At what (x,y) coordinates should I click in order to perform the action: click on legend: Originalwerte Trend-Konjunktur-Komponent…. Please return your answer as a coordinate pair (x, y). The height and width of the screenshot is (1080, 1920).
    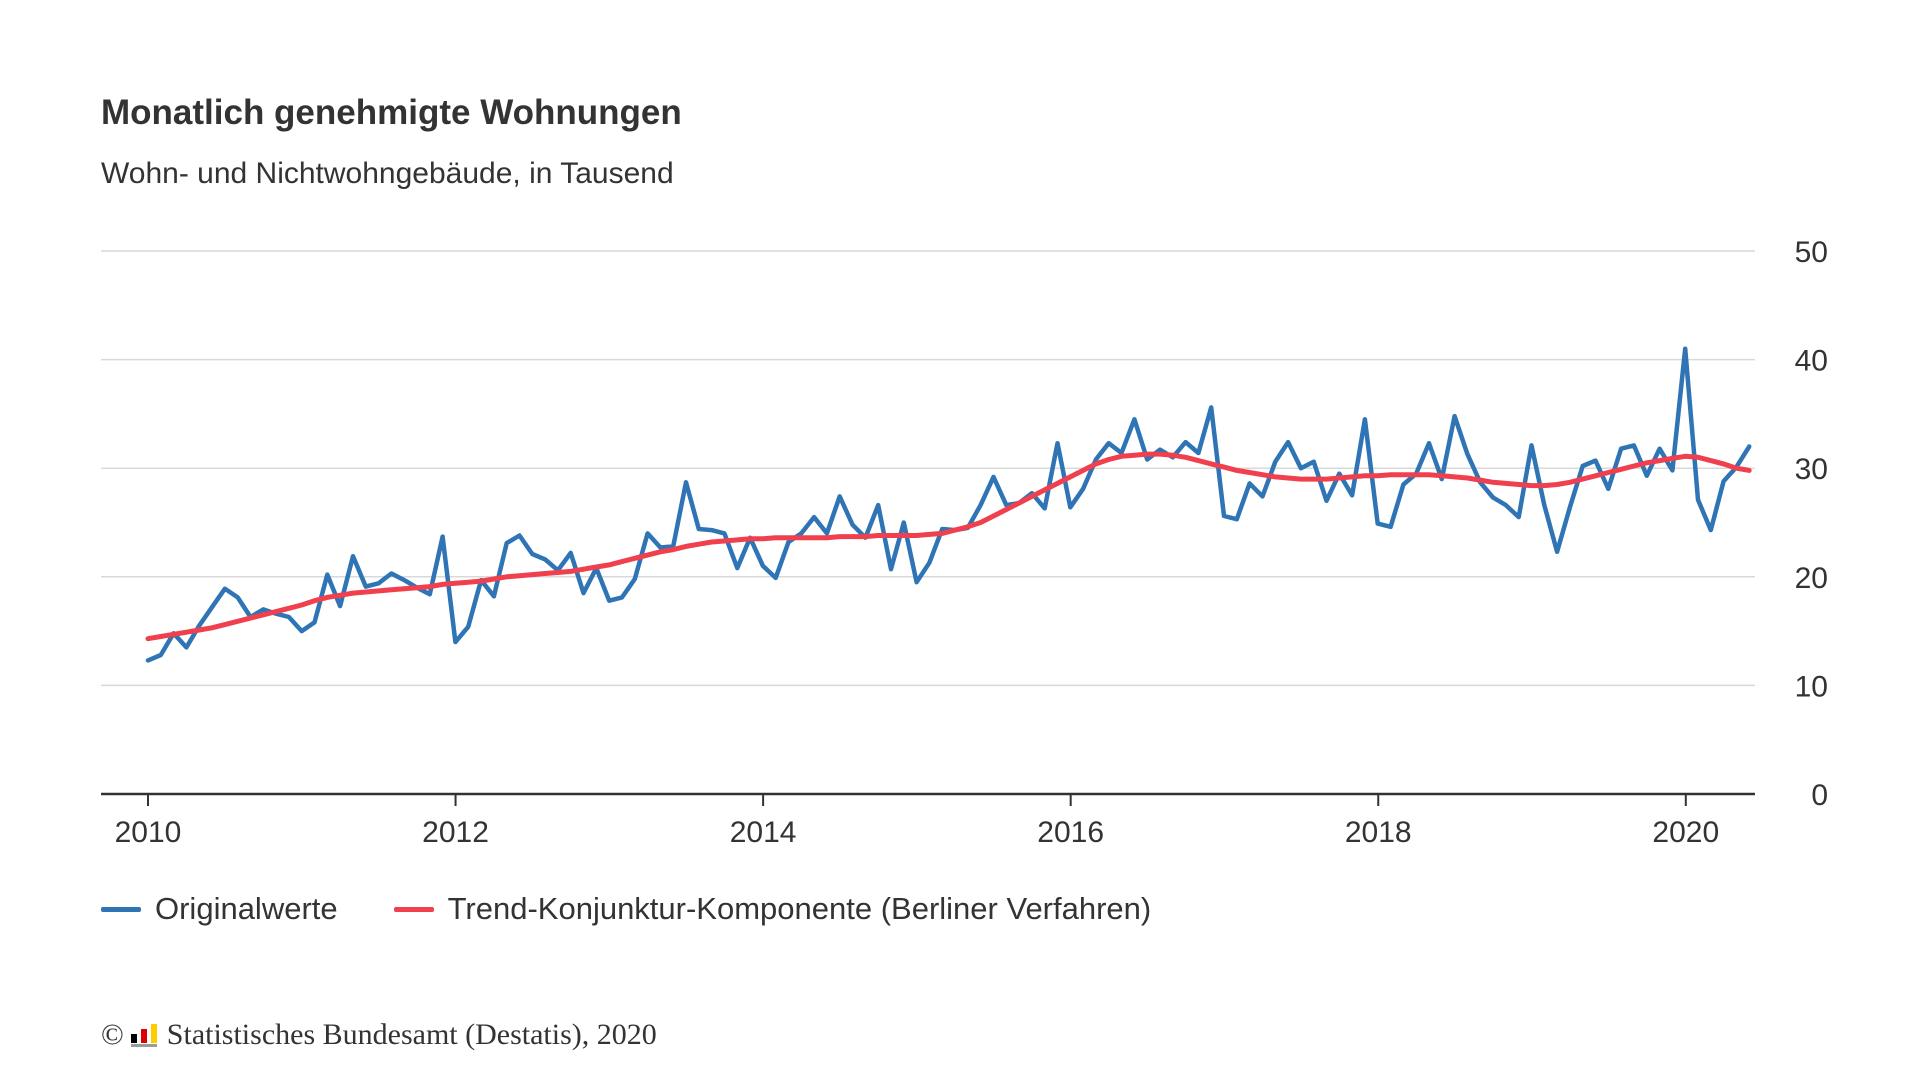
    Looking at the image, I should click on (654, 909).